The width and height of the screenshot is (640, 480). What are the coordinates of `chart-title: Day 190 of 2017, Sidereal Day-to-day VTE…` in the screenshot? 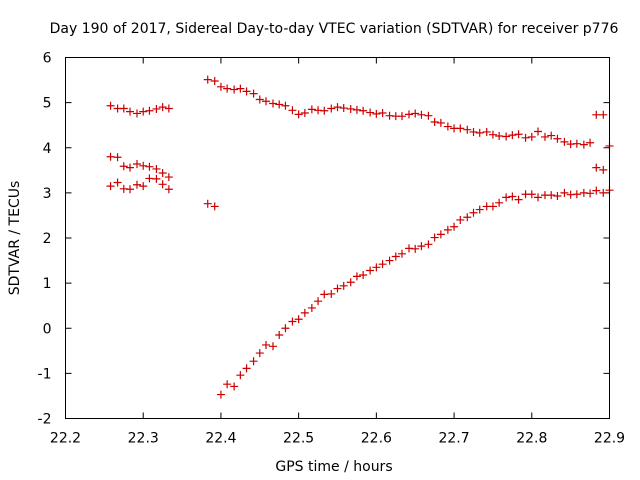 It's located at (334, 29).